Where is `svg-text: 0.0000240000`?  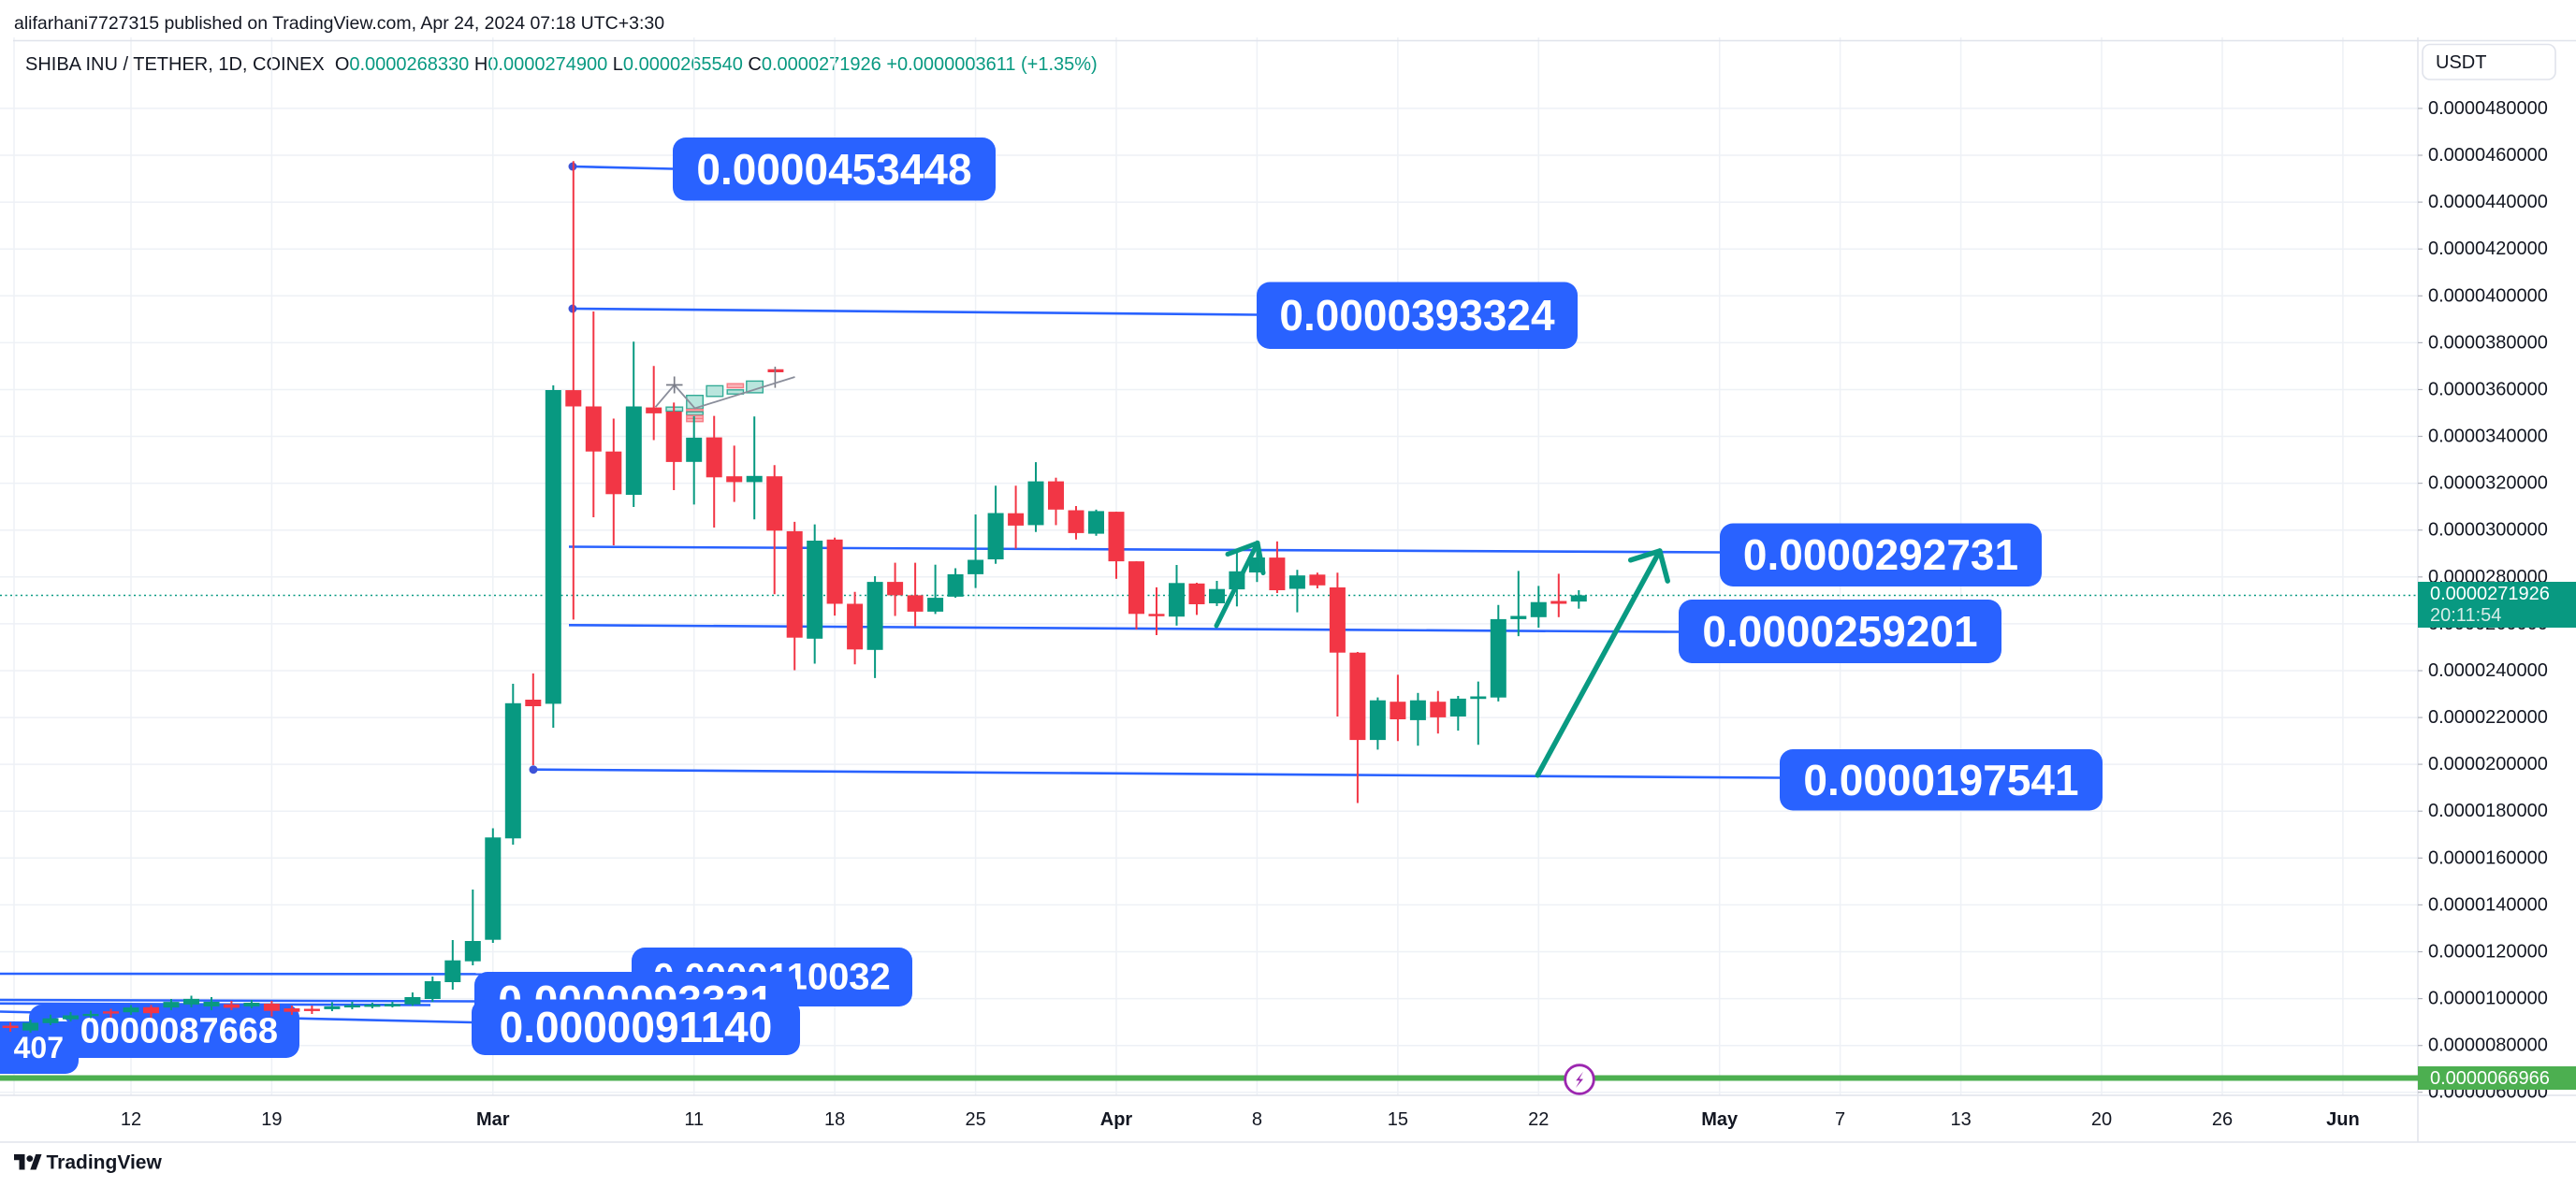 svg-text: 0.0000240000 is located at coordinates (2488, 670).